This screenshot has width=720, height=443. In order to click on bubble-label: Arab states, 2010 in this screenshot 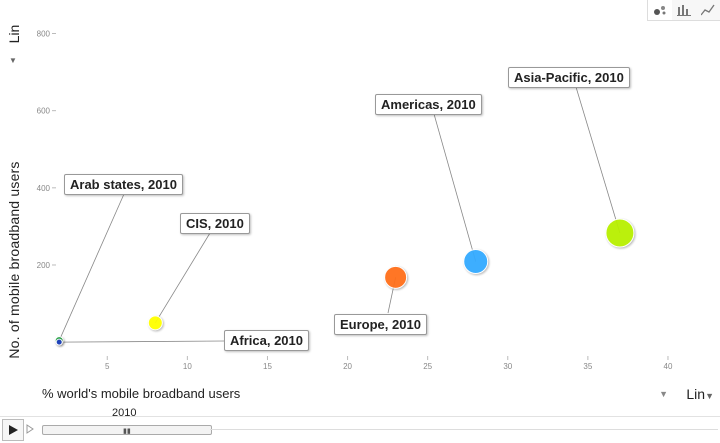, I will do `click(123, 184)`.